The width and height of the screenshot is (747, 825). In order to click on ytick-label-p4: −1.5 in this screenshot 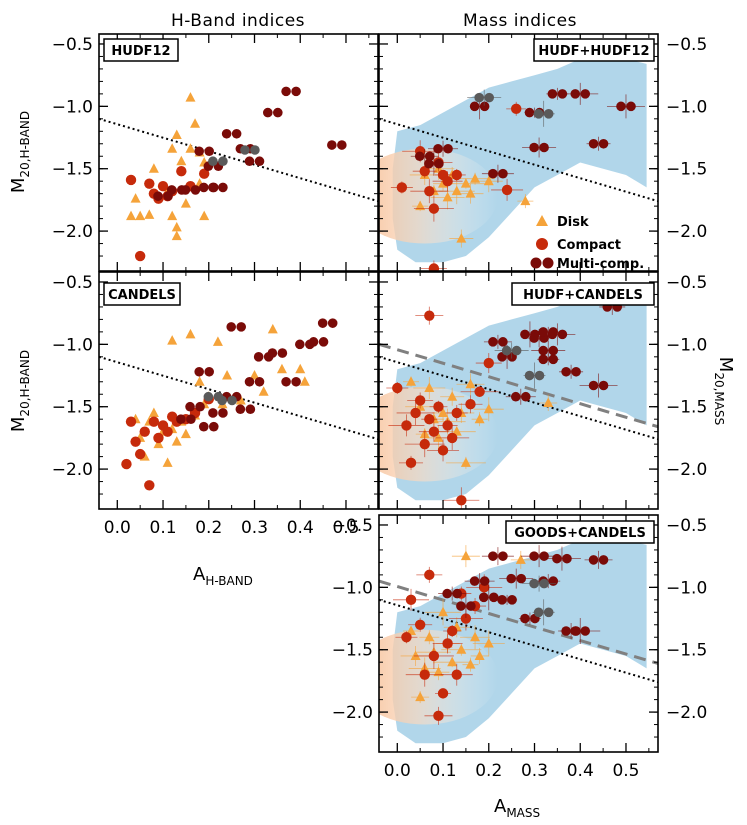, I will do `click(686, 408)`.